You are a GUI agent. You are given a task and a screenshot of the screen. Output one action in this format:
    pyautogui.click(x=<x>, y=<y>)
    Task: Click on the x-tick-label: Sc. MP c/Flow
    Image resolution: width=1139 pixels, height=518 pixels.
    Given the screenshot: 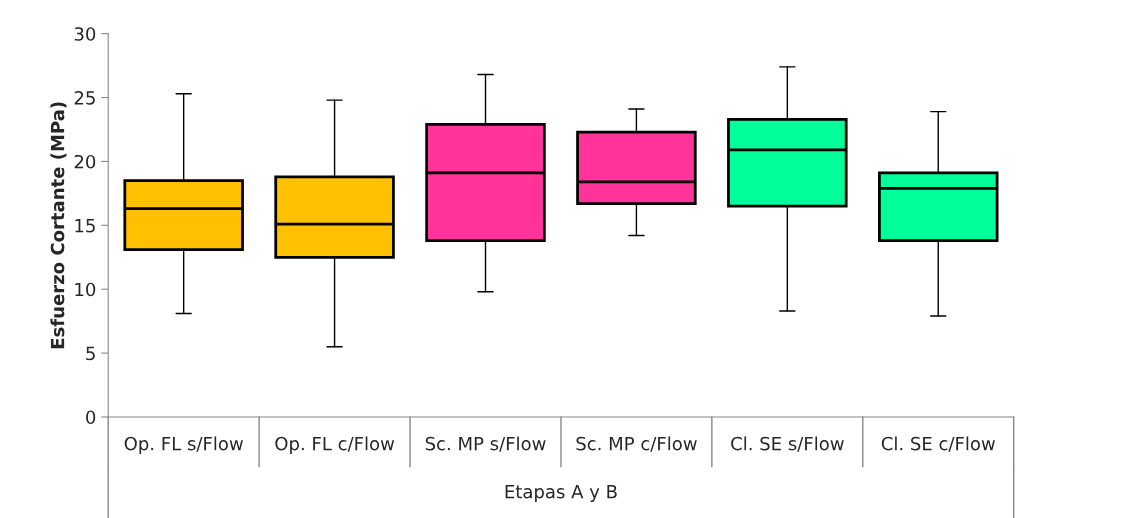 What is the action you would take?
    pyautogui.click(x=636, y=444)
    